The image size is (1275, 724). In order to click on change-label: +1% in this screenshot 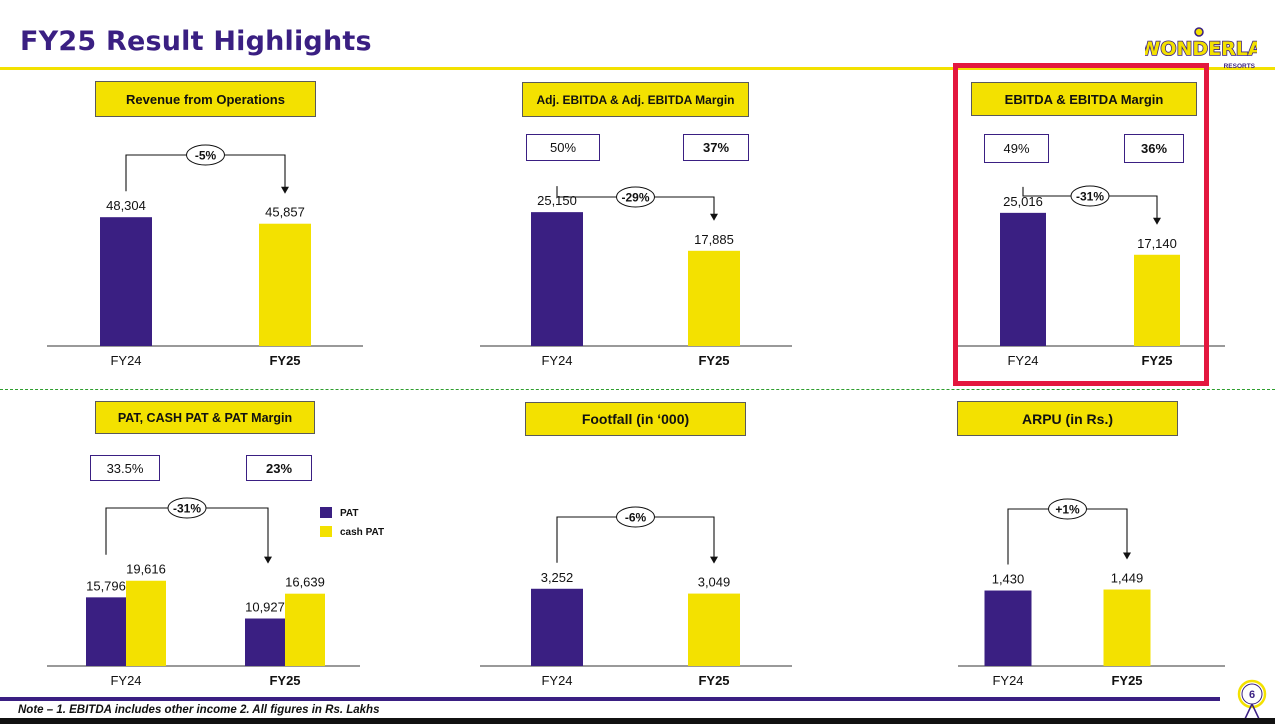, I will do `click(1067, 510)`.